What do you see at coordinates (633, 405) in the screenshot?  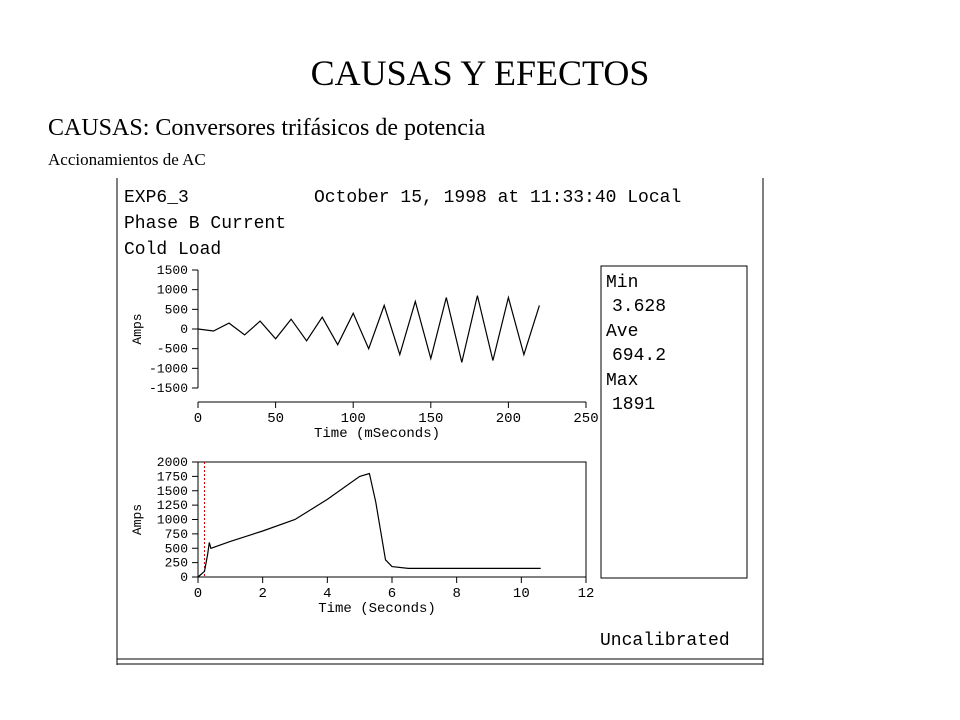 I see `stat-max-value: 1891` at bounding box center [633, 405].